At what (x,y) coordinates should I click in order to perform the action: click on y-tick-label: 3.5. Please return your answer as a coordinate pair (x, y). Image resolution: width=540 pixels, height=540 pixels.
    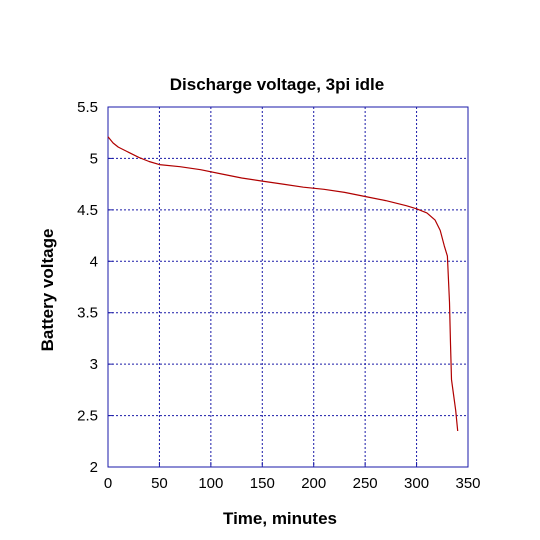
    Looking at the image, I should click on (87, 313).